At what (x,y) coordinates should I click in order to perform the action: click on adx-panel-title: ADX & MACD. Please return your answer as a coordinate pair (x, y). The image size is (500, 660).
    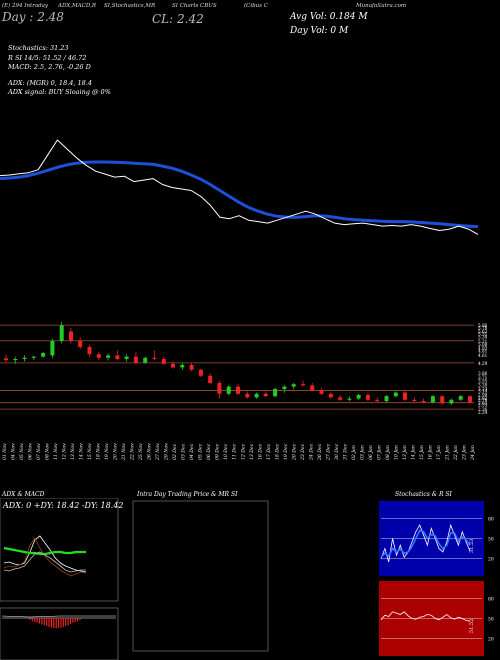
    Looking at the image, I should click on (23, 494).